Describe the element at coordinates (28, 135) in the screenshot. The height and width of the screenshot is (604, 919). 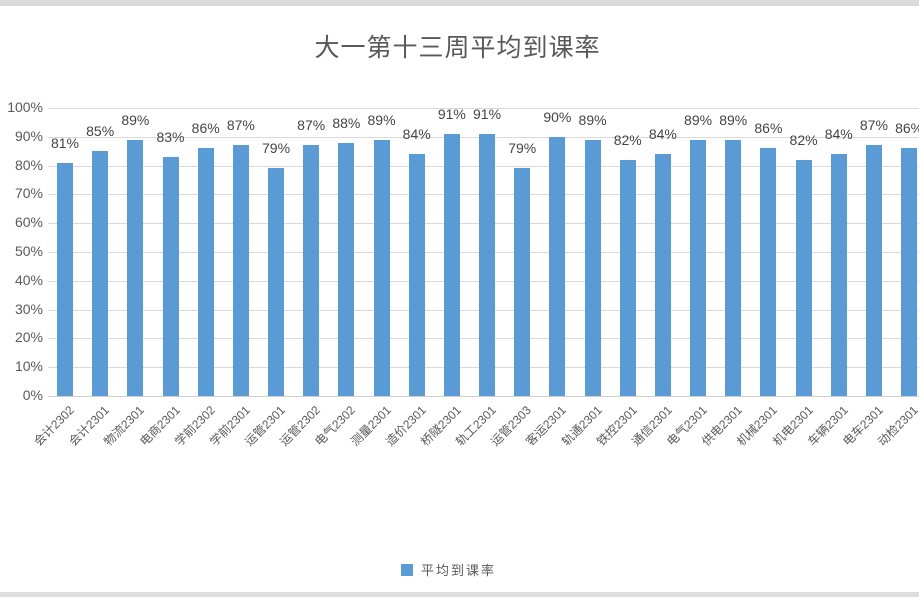
I see `y-axis-tick-label: 90%` at that location.